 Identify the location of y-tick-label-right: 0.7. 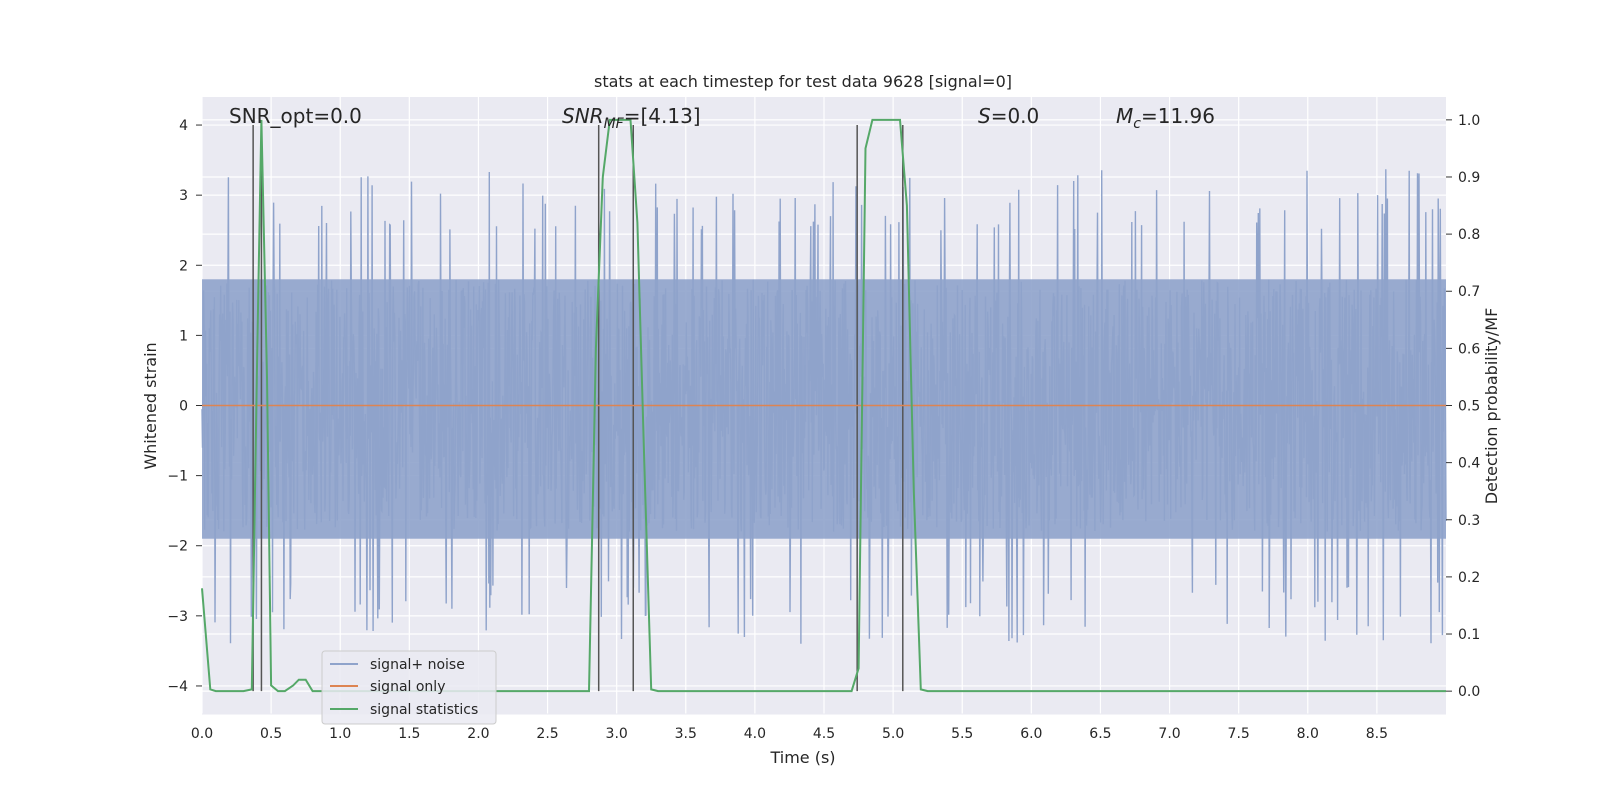
(1469, 292).